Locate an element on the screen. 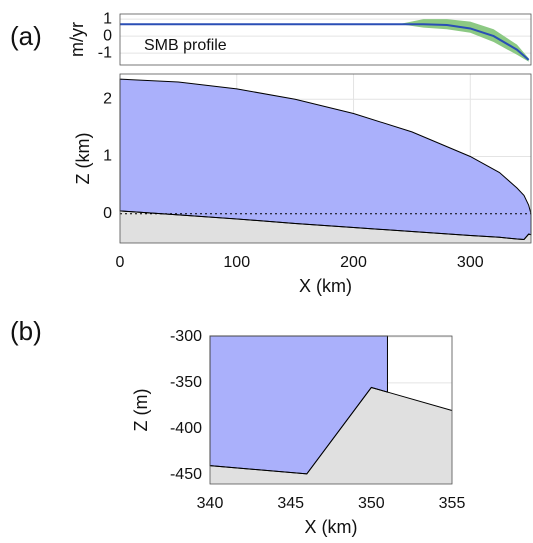  annotation: SMB profile is located at coordinates (185, 45).